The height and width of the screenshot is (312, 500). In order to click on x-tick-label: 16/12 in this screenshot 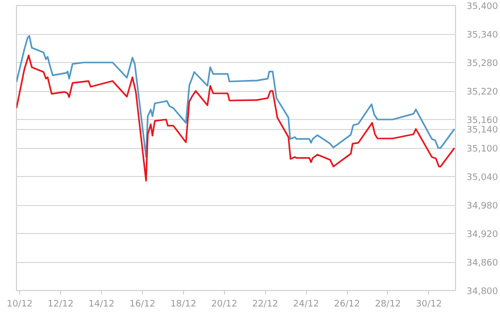, I will do `click(142, 305)`.